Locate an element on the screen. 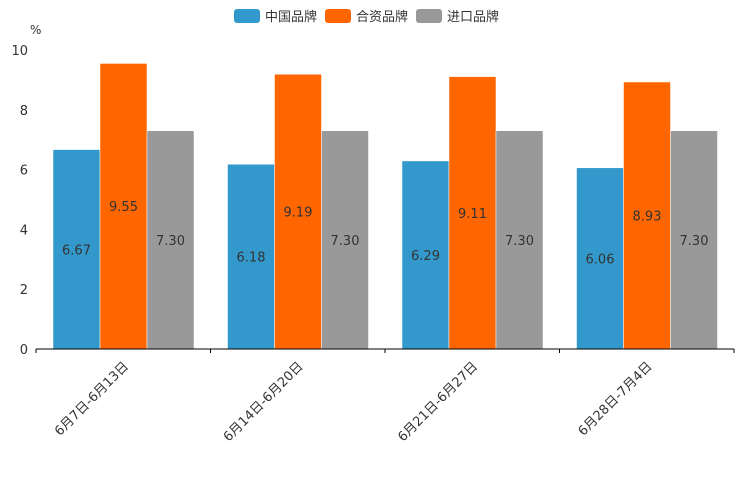 This screenshot has height=500, width=744. data-label: 6.06 is located at coordinates (600, 259).